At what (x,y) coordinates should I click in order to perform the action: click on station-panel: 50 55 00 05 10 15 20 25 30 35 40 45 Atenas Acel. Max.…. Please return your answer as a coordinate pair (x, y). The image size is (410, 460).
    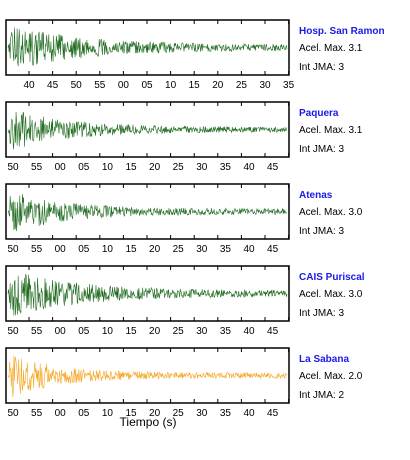
    Looking at the image, I should click on (184, 219).